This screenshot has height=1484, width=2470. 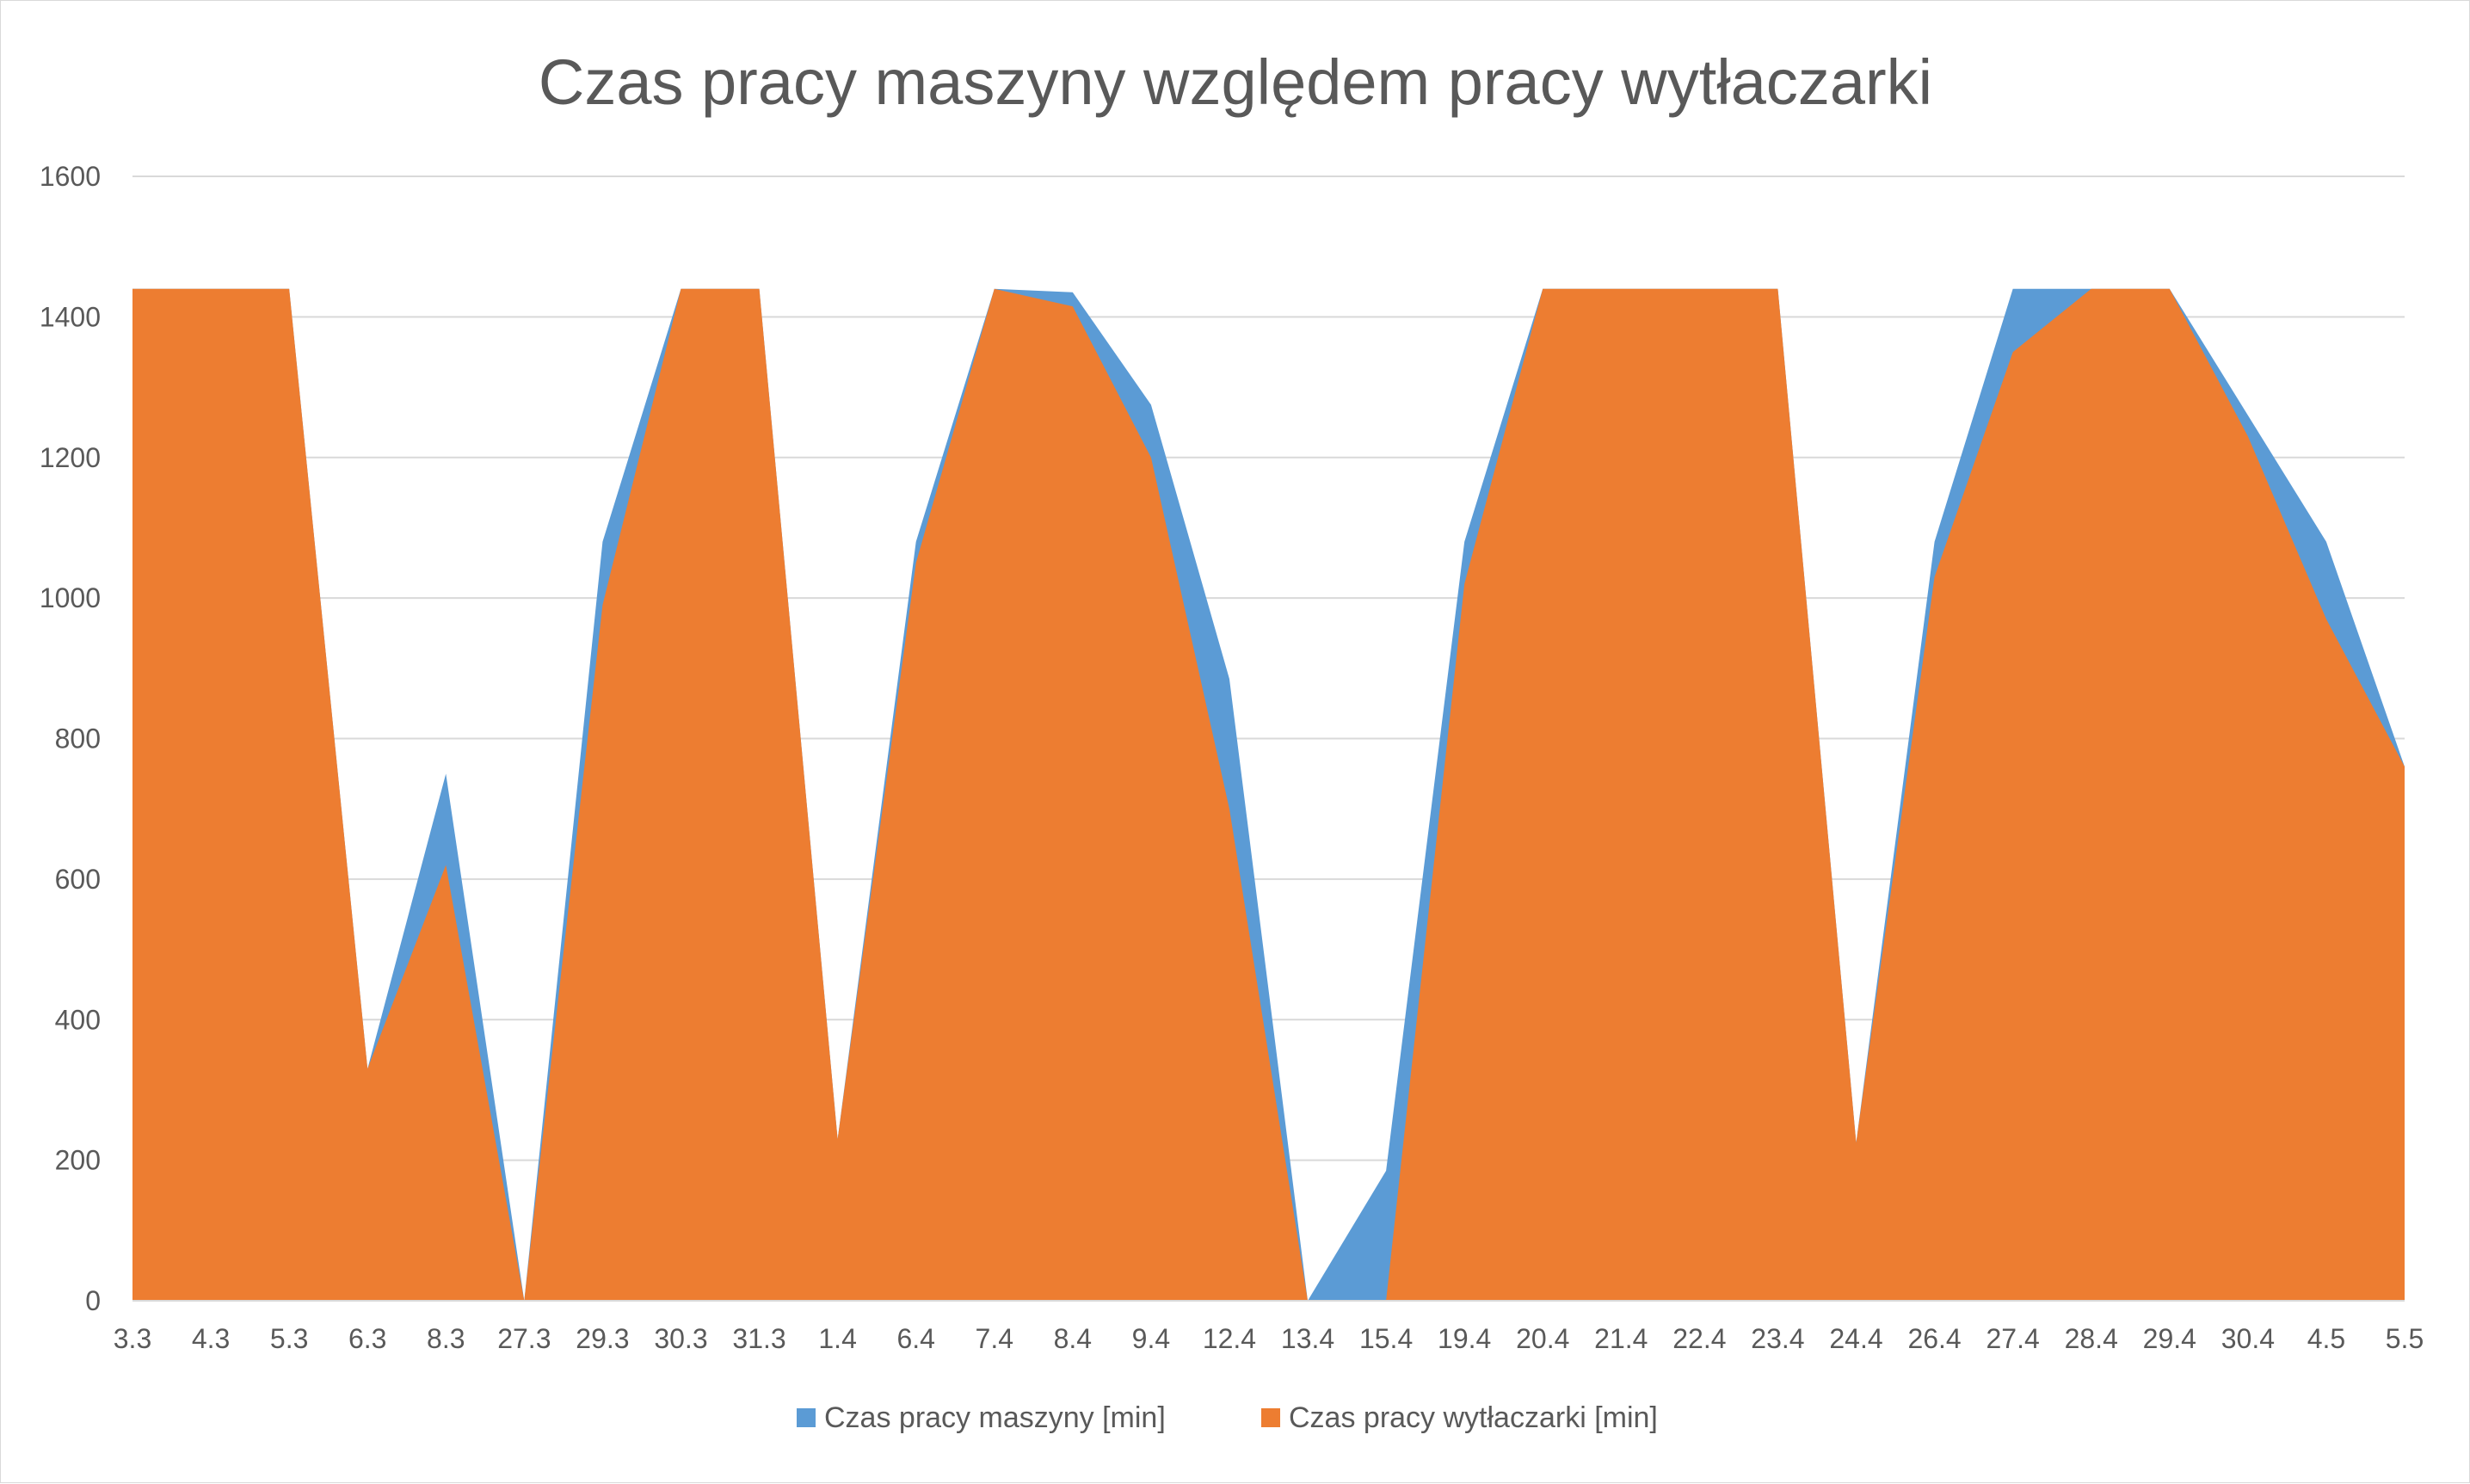 I want to click on x-tick-label: 27.3, so click(x=524, y=1339).